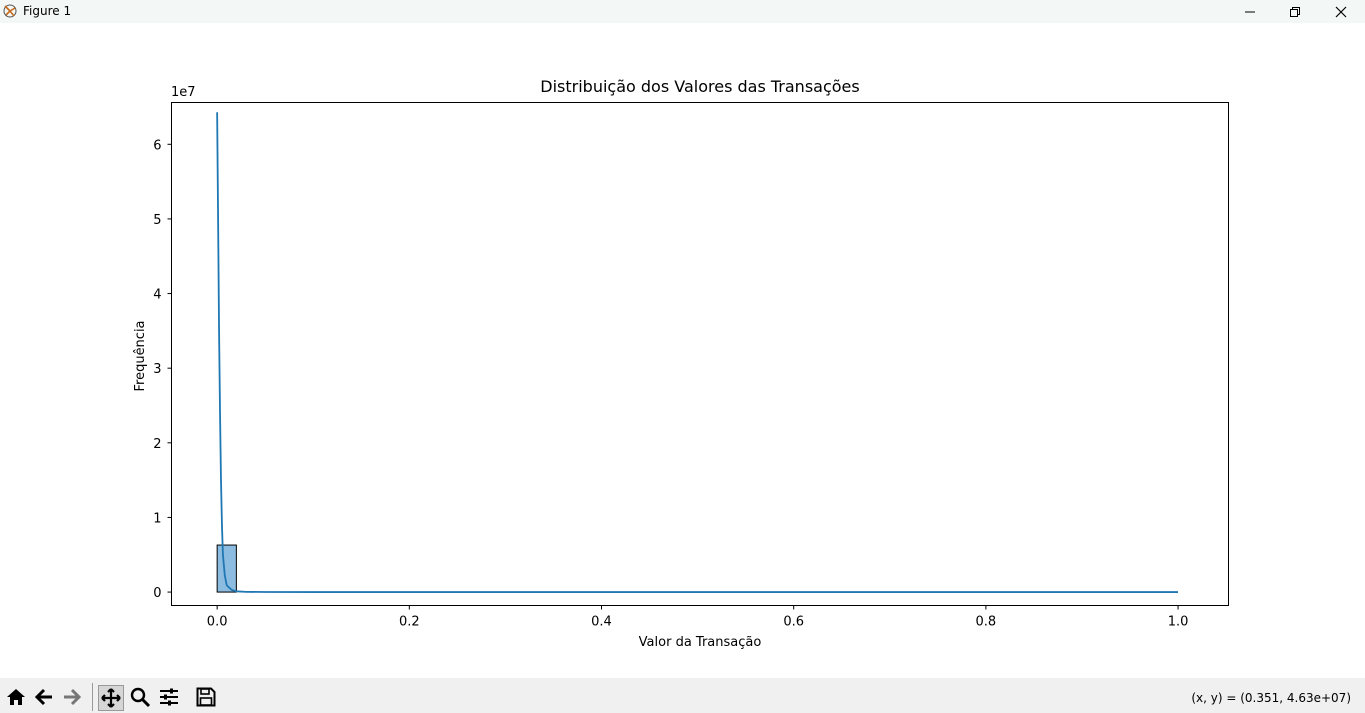  I want to click on toolbar-separator, so click(92, 697).